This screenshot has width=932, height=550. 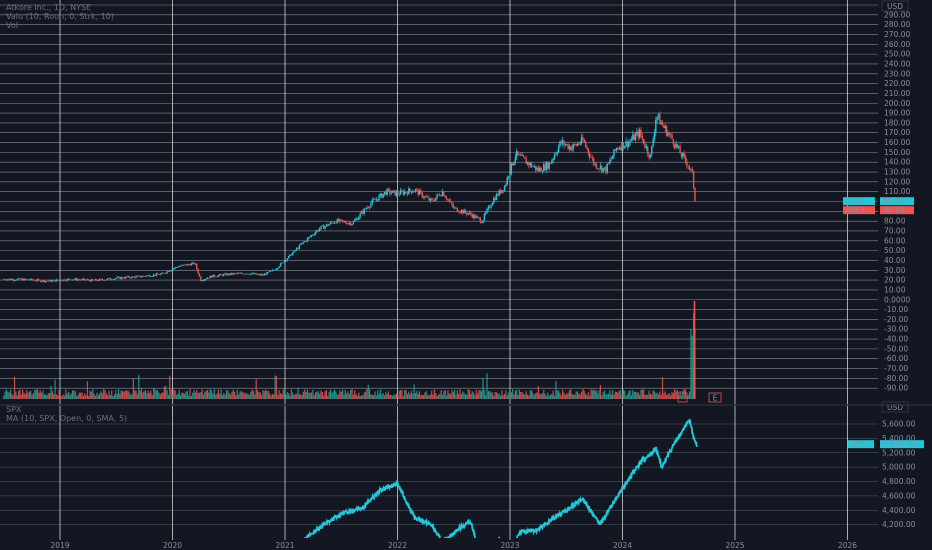 I want to click on price-tick-label: 280.00, so click(x=897, y=24).